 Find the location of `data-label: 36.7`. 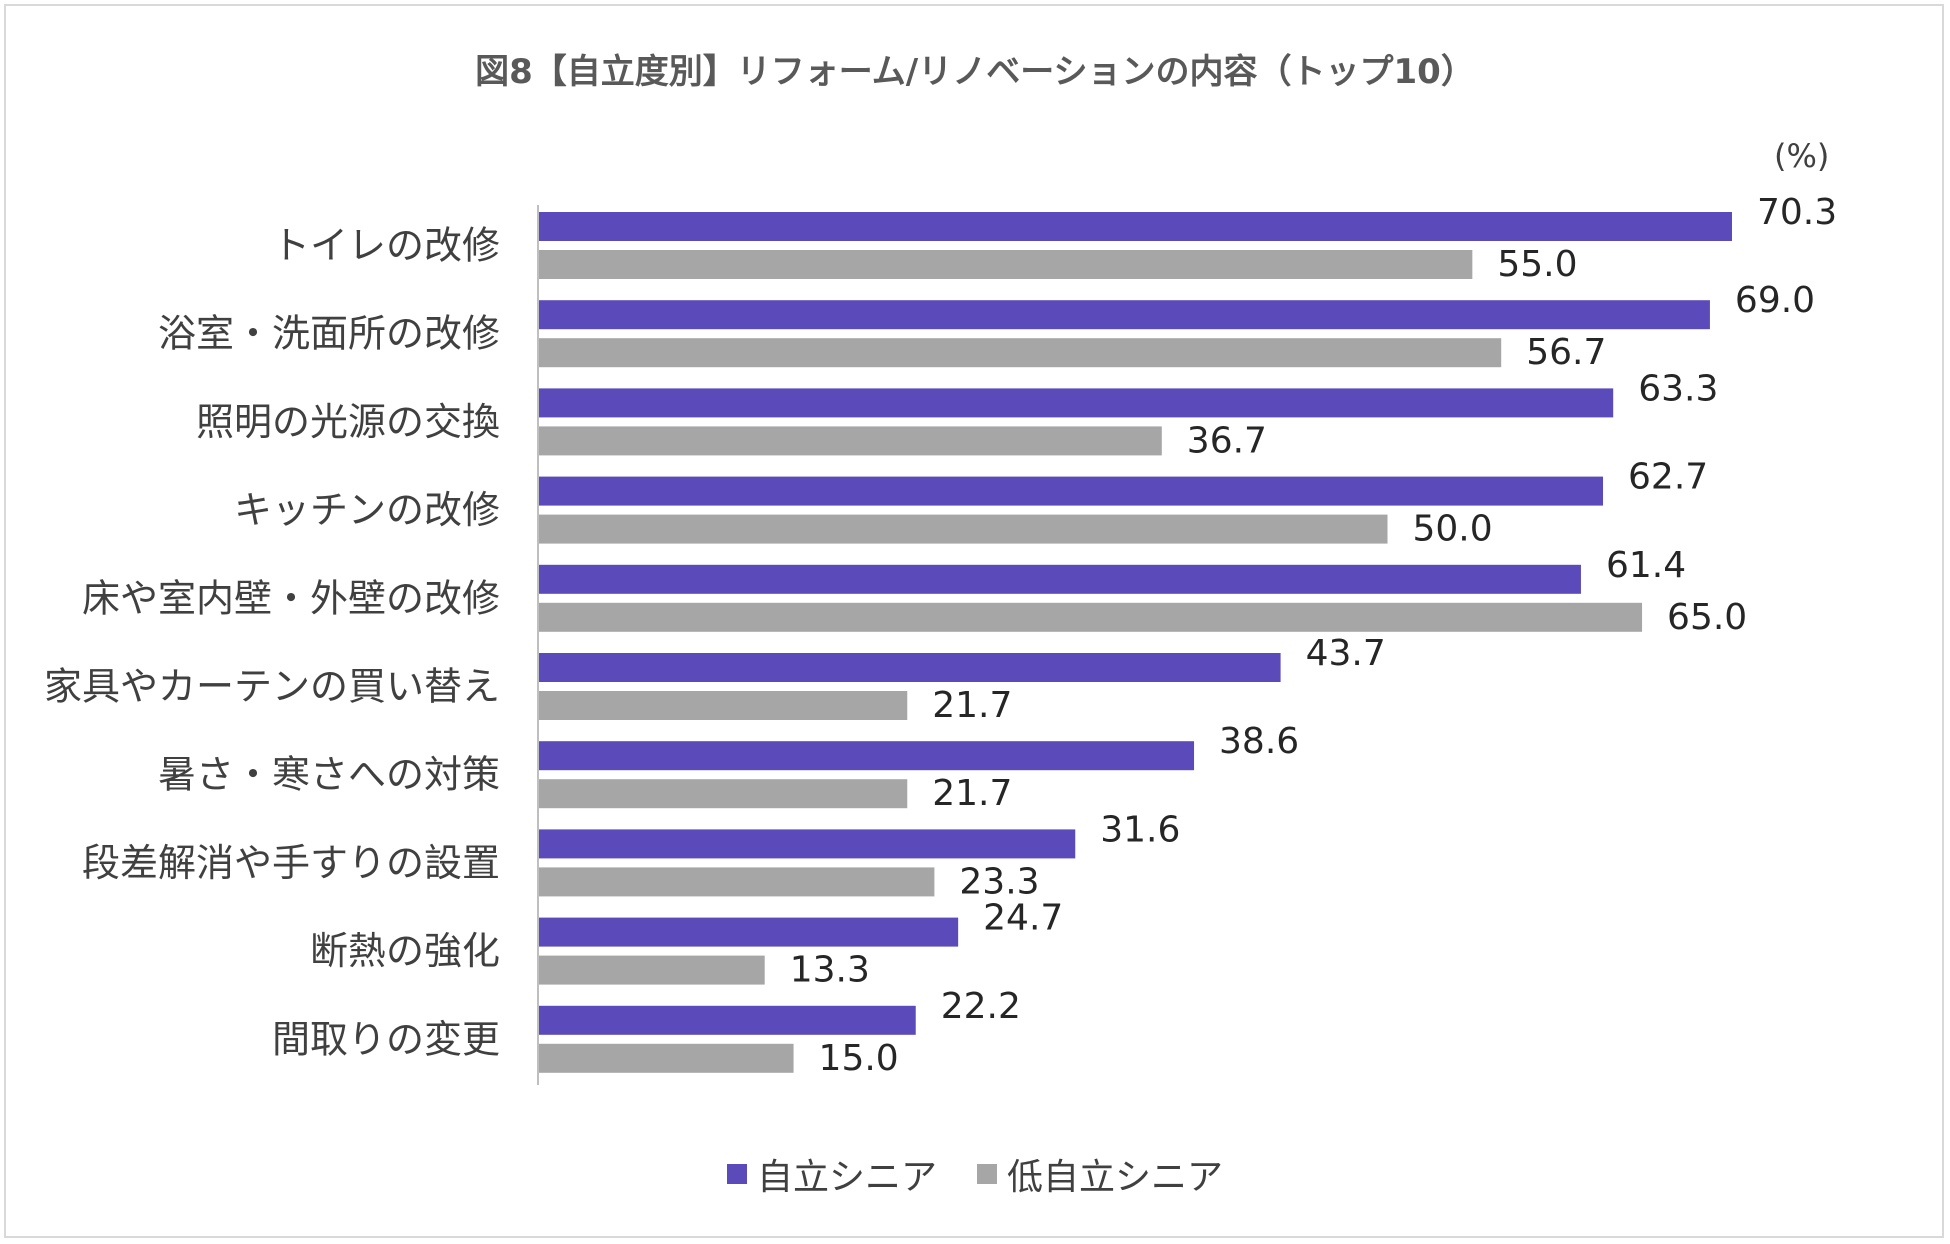

data-label: 36.7 is located at coordinates (1227, 440).